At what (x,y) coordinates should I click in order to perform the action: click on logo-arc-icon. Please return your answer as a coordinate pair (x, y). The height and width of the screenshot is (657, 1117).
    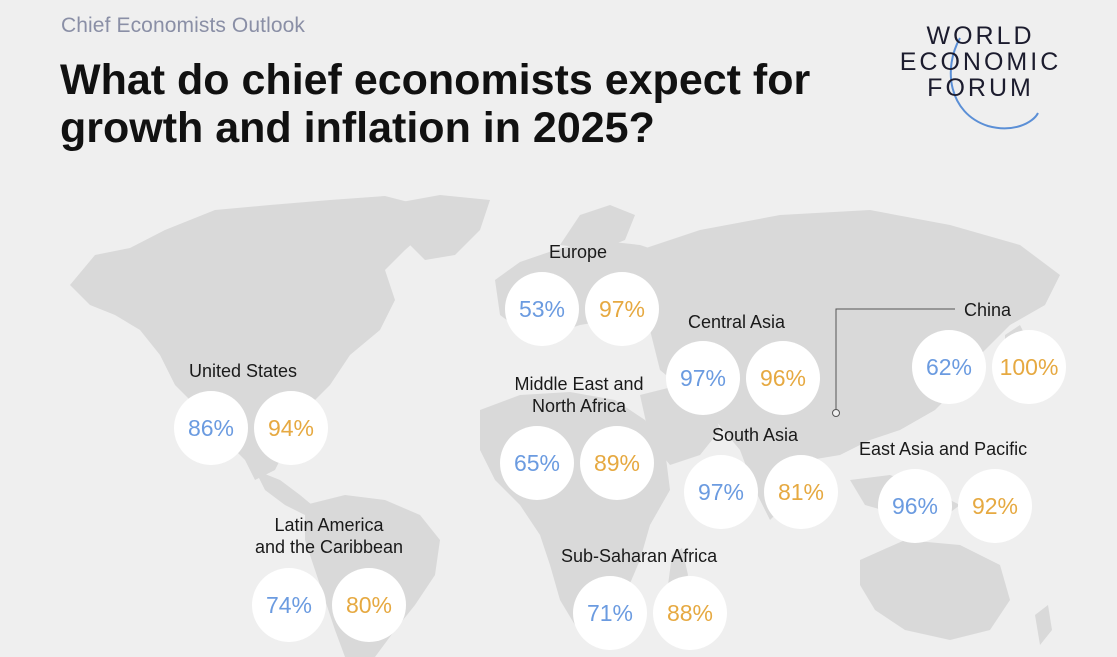
    Looking at the image, I should click on (994, 83).